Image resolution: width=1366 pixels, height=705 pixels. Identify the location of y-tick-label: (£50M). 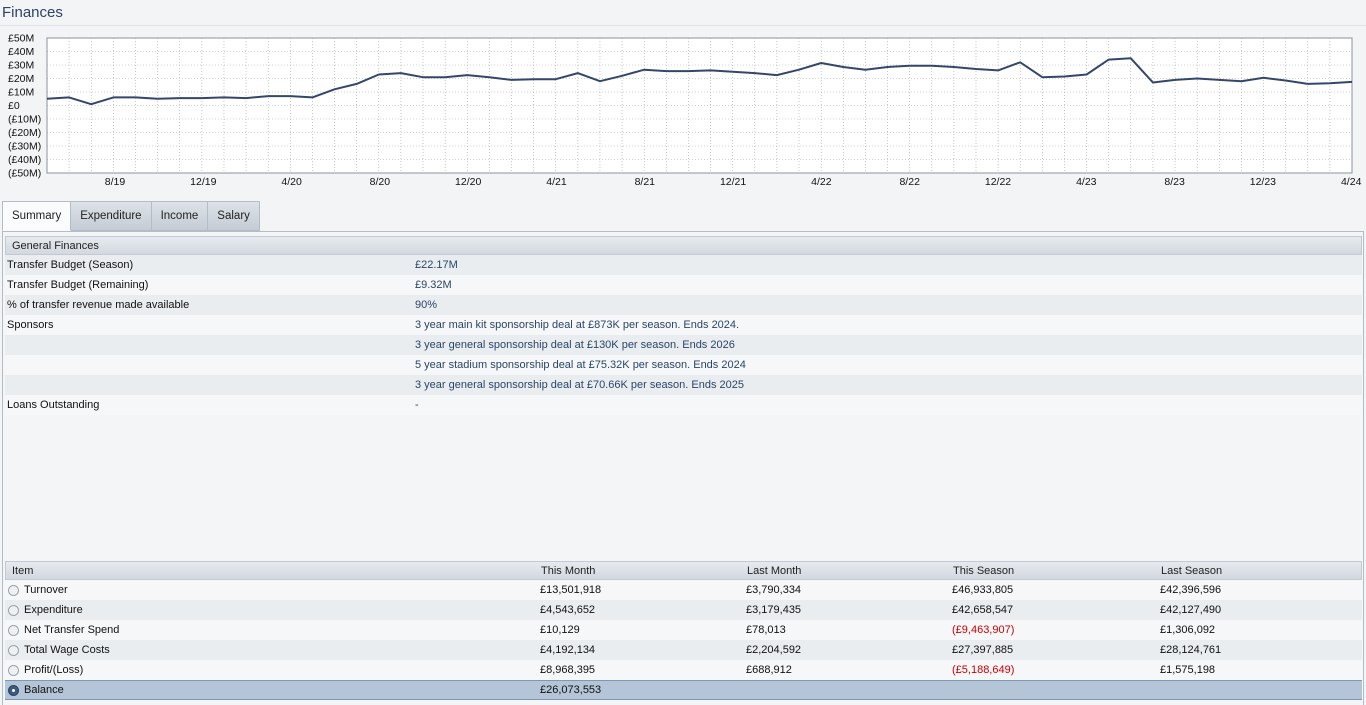
(24, 174).